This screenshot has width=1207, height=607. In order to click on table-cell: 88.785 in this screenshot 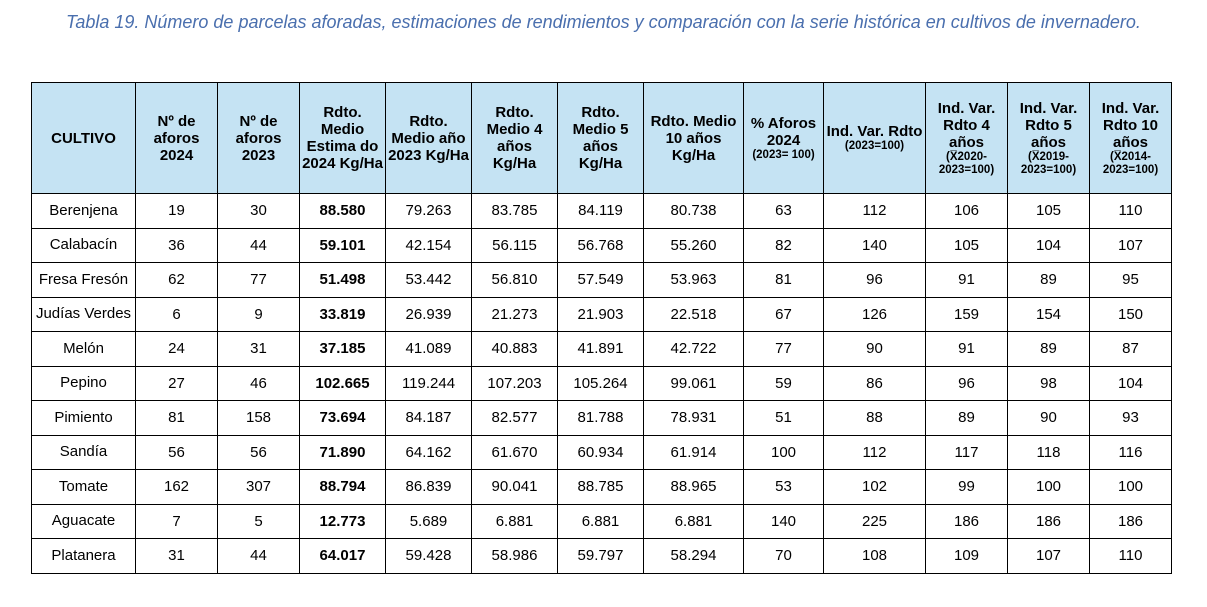, I will do `click(600, 487)`.